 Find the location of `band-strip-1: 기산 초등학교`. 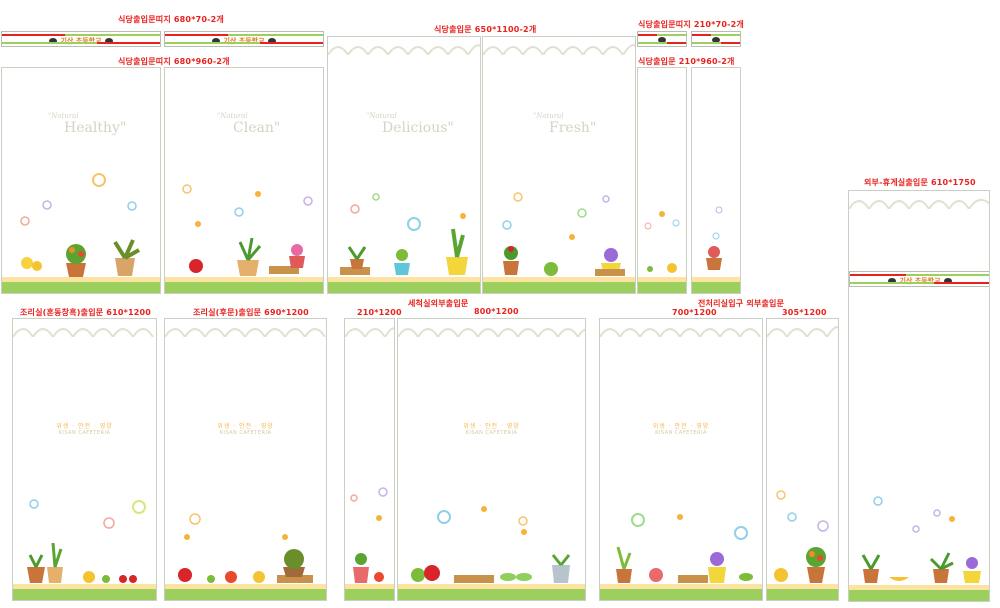

band-strip-1: 기산 초등학교 is located at coordinates (81, 39).